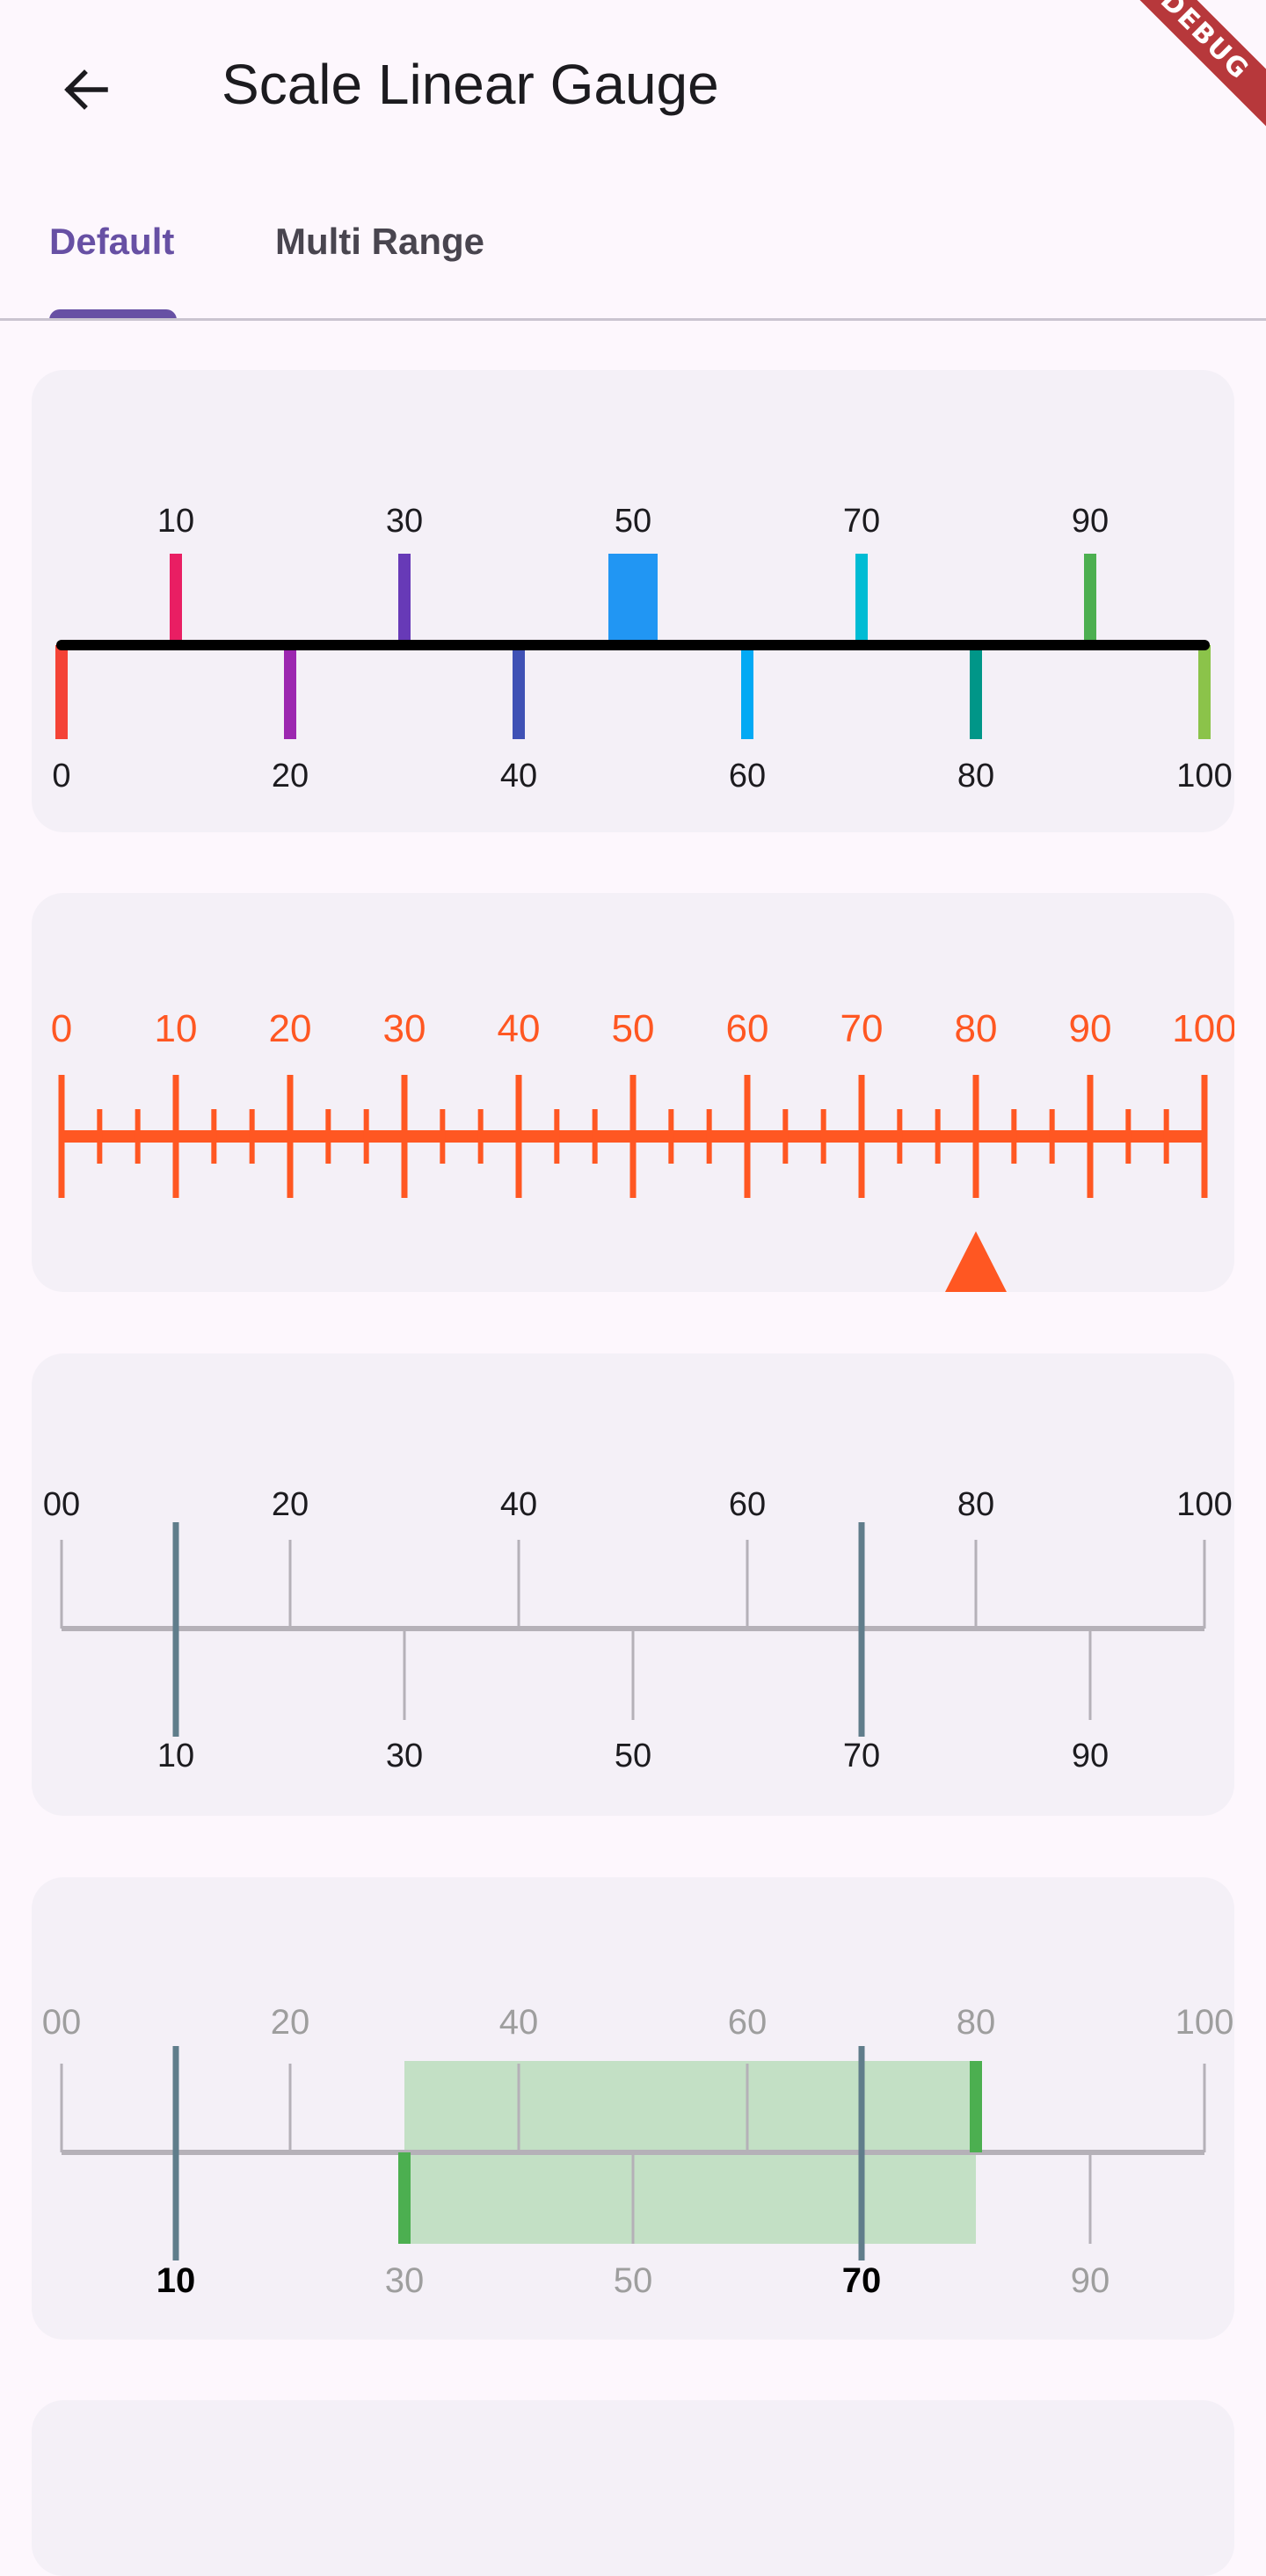 The height and width of the screenshot is (2576, 1266). What do you see at coordinates (633, 256) in the screenshot?
I see `tab-bar: Default Multi Range` at bounding box center [633, 256].